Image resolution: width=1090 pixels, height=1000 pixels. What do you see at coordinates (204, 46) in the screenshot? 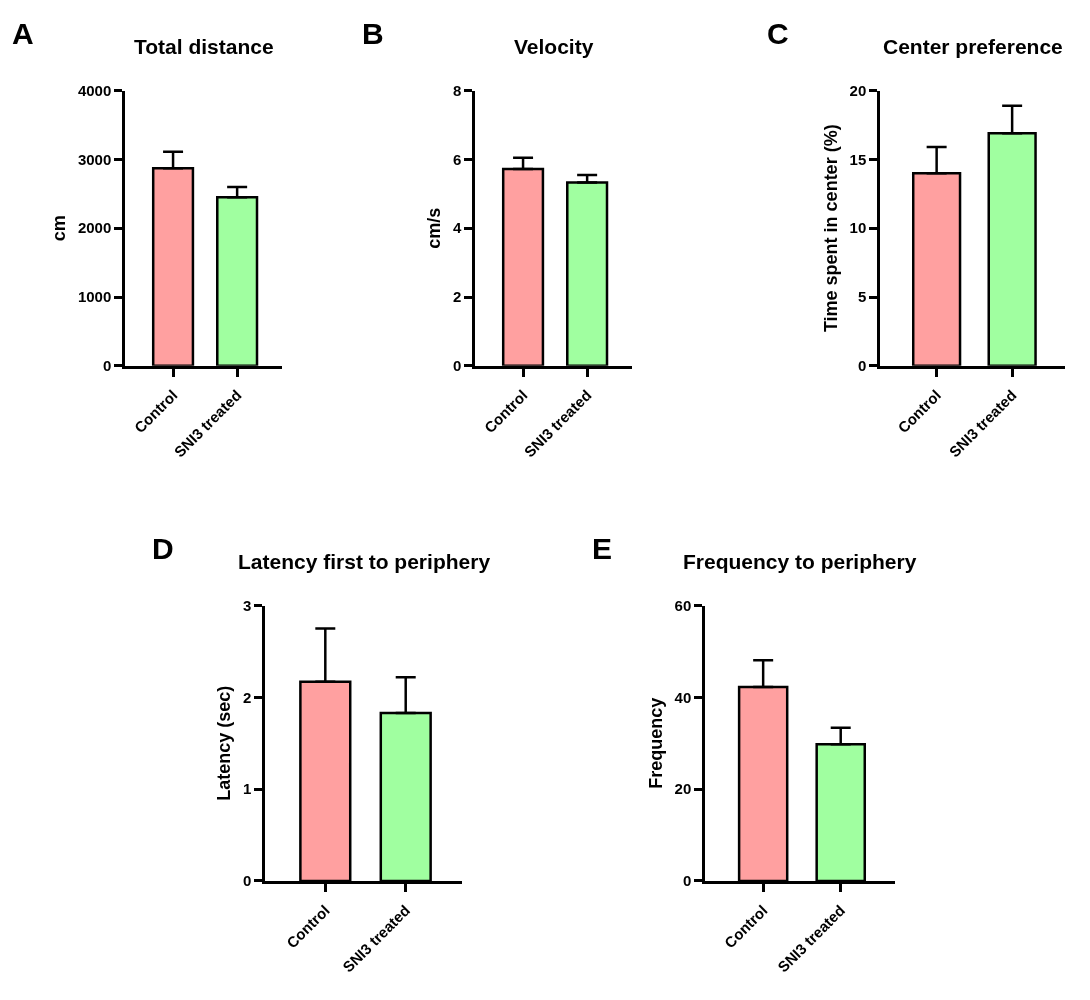
I see `chart-title: Total distance` at bounding box center [204, 46].